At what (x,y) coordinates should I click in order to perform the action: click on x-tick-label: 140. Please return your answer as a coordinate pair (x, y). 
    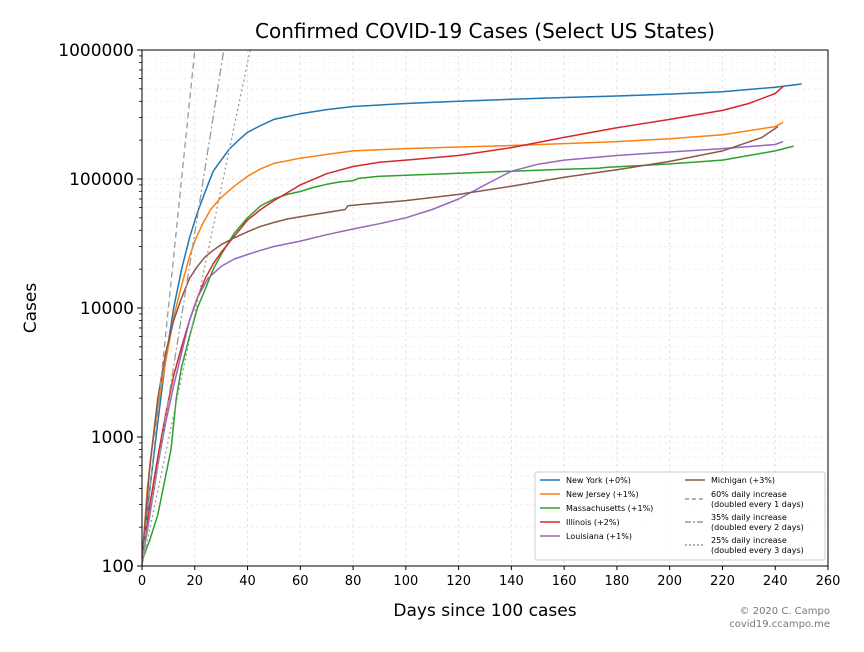
    Looking at the image, I should click on (511, 581).